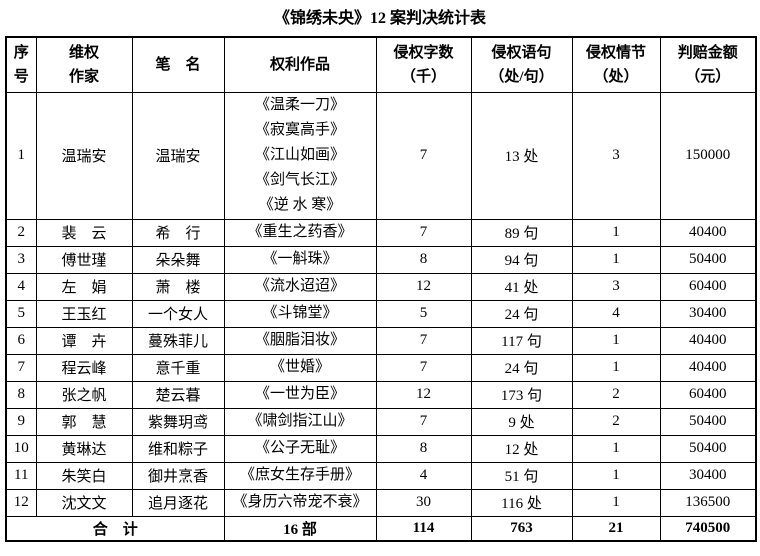  I want to click on column-header-works: 权利作品, so click(300, 64).